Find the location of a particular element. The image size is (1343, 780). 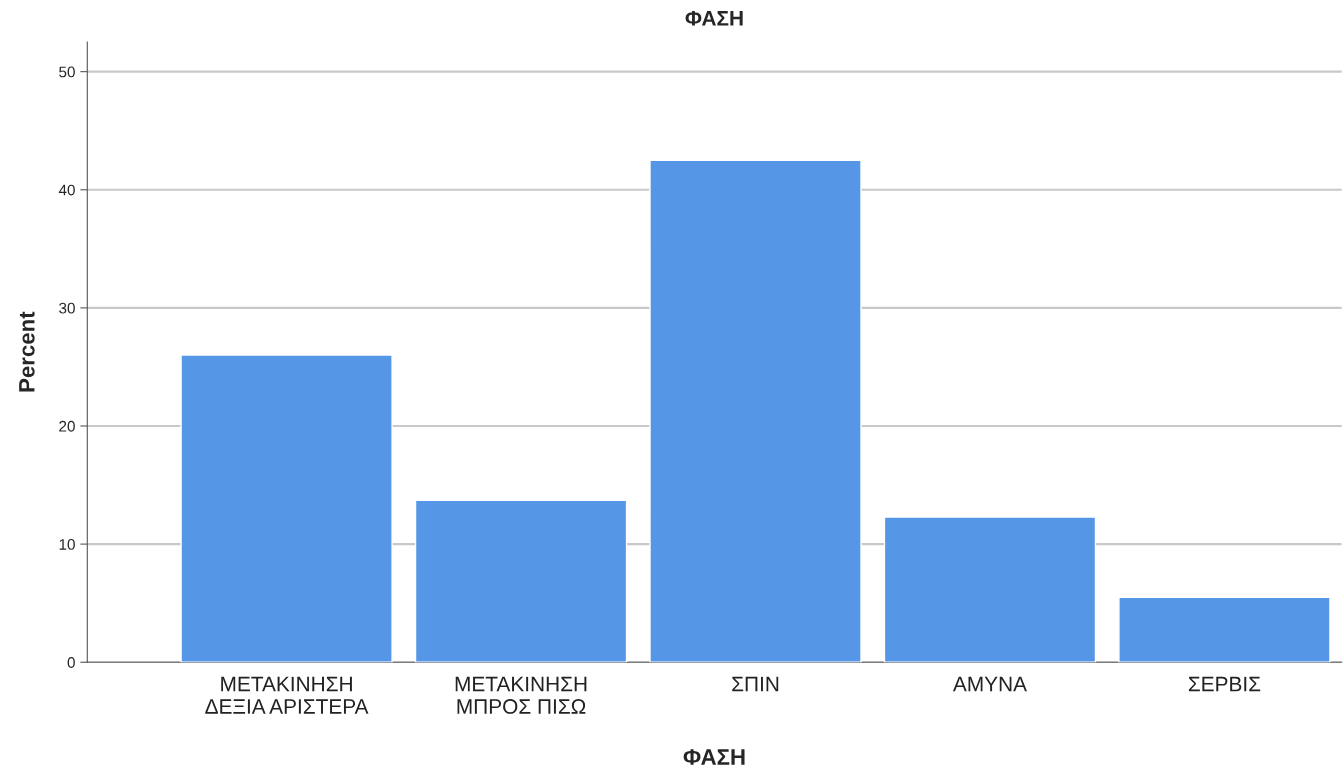

x-tick-label: ΜΕΤΑΚΙΝΗΣΗ ΜΠΡΟΣ ΠΙΣΩ is located at coordinates (521, 695).